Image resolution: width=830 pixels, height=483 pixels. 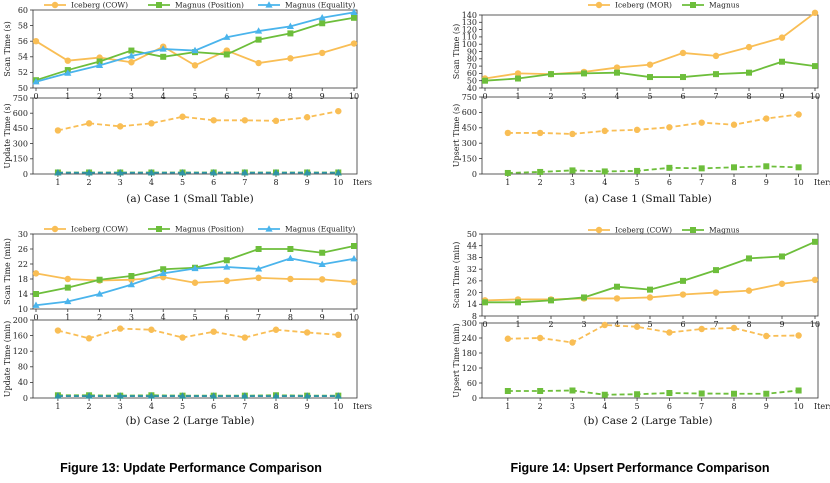 I want to click on y-tick-label: 70, so click(x=472, y=66).